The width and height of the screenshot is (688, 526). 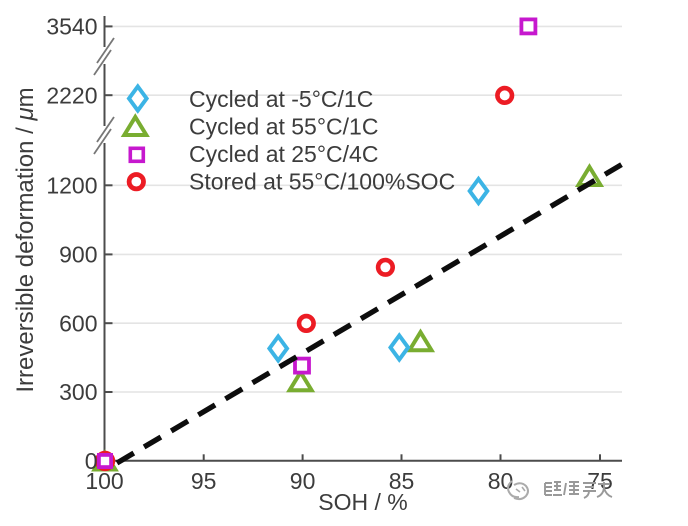 What do you see at coordinates (283, 127) in the screenshot?
I see `svg-text: Cycled at 55°C/1C` at bounding box center [283, 127].